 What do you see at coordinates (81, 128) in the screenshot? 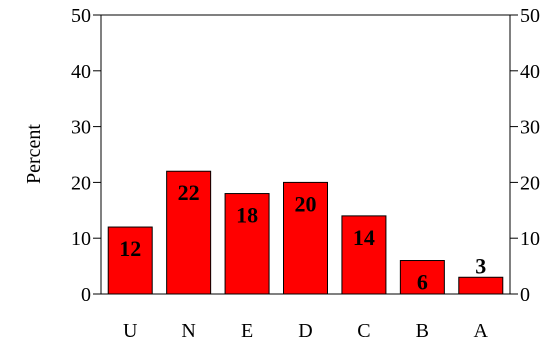
I see `y-tick-label-left: 30` at bounding box center [81, 128].